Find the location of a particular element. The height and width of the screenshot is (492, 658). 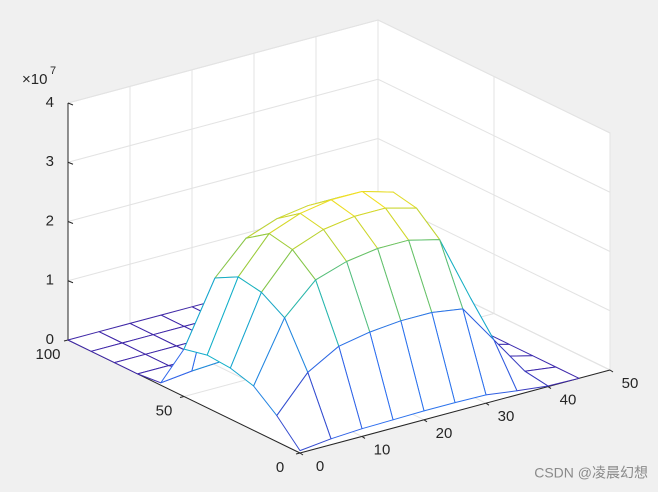

x-tick-label: 50 is located at coordinates (630, 383).